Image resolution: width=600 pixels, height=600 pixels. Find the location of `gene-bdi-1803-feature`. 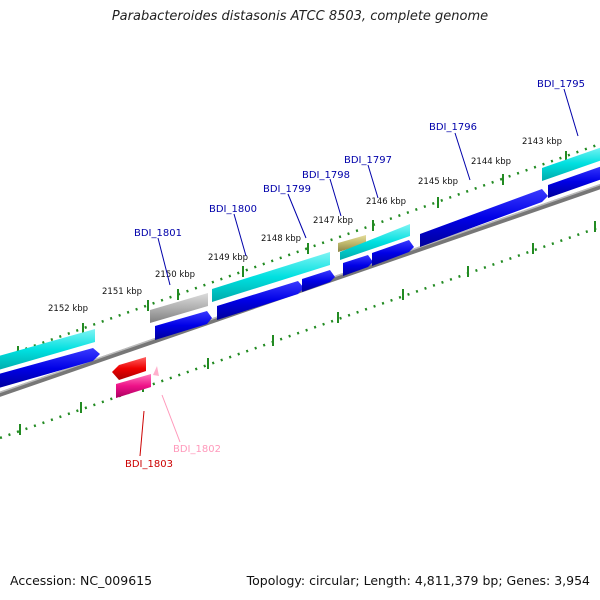

gene-bdi-1803-feature is located at coordinates (129, 368).